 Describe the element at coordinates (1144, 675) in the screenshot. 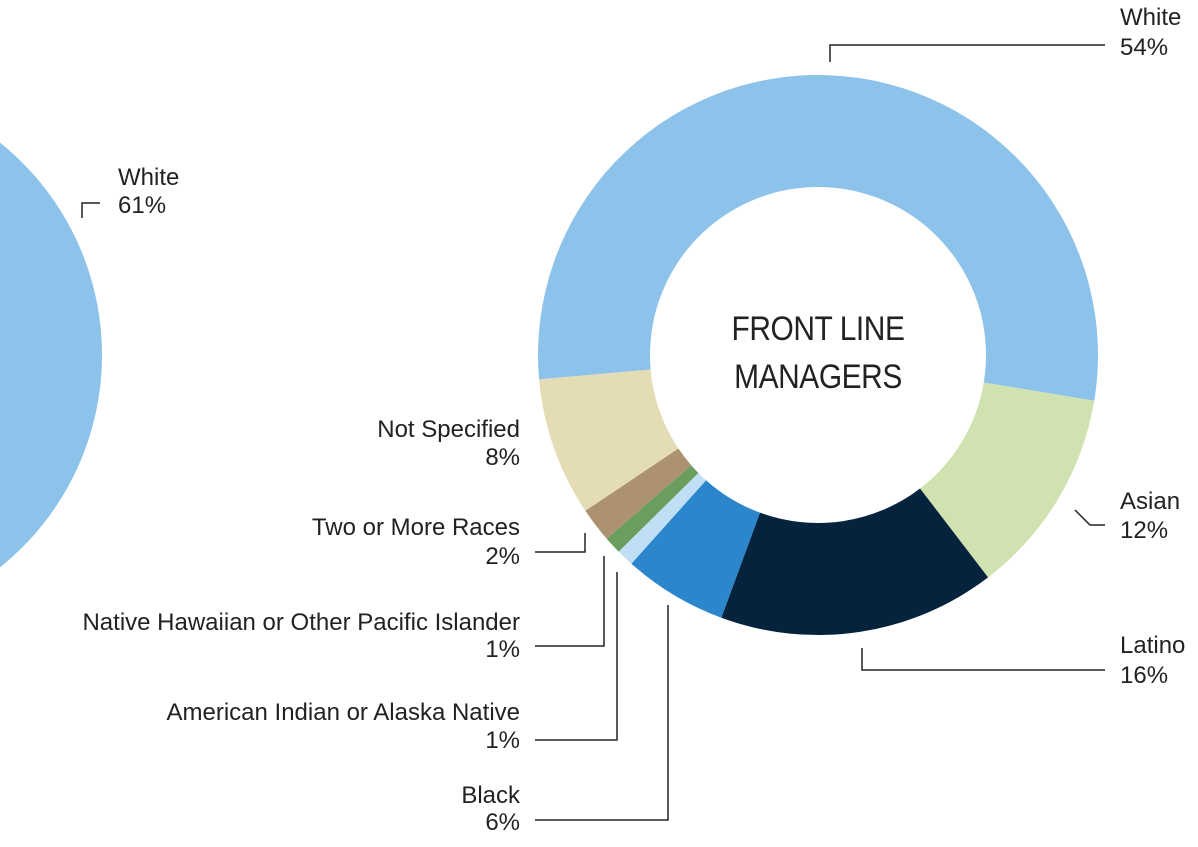

I see `slice-value-label: 16%` at that location.